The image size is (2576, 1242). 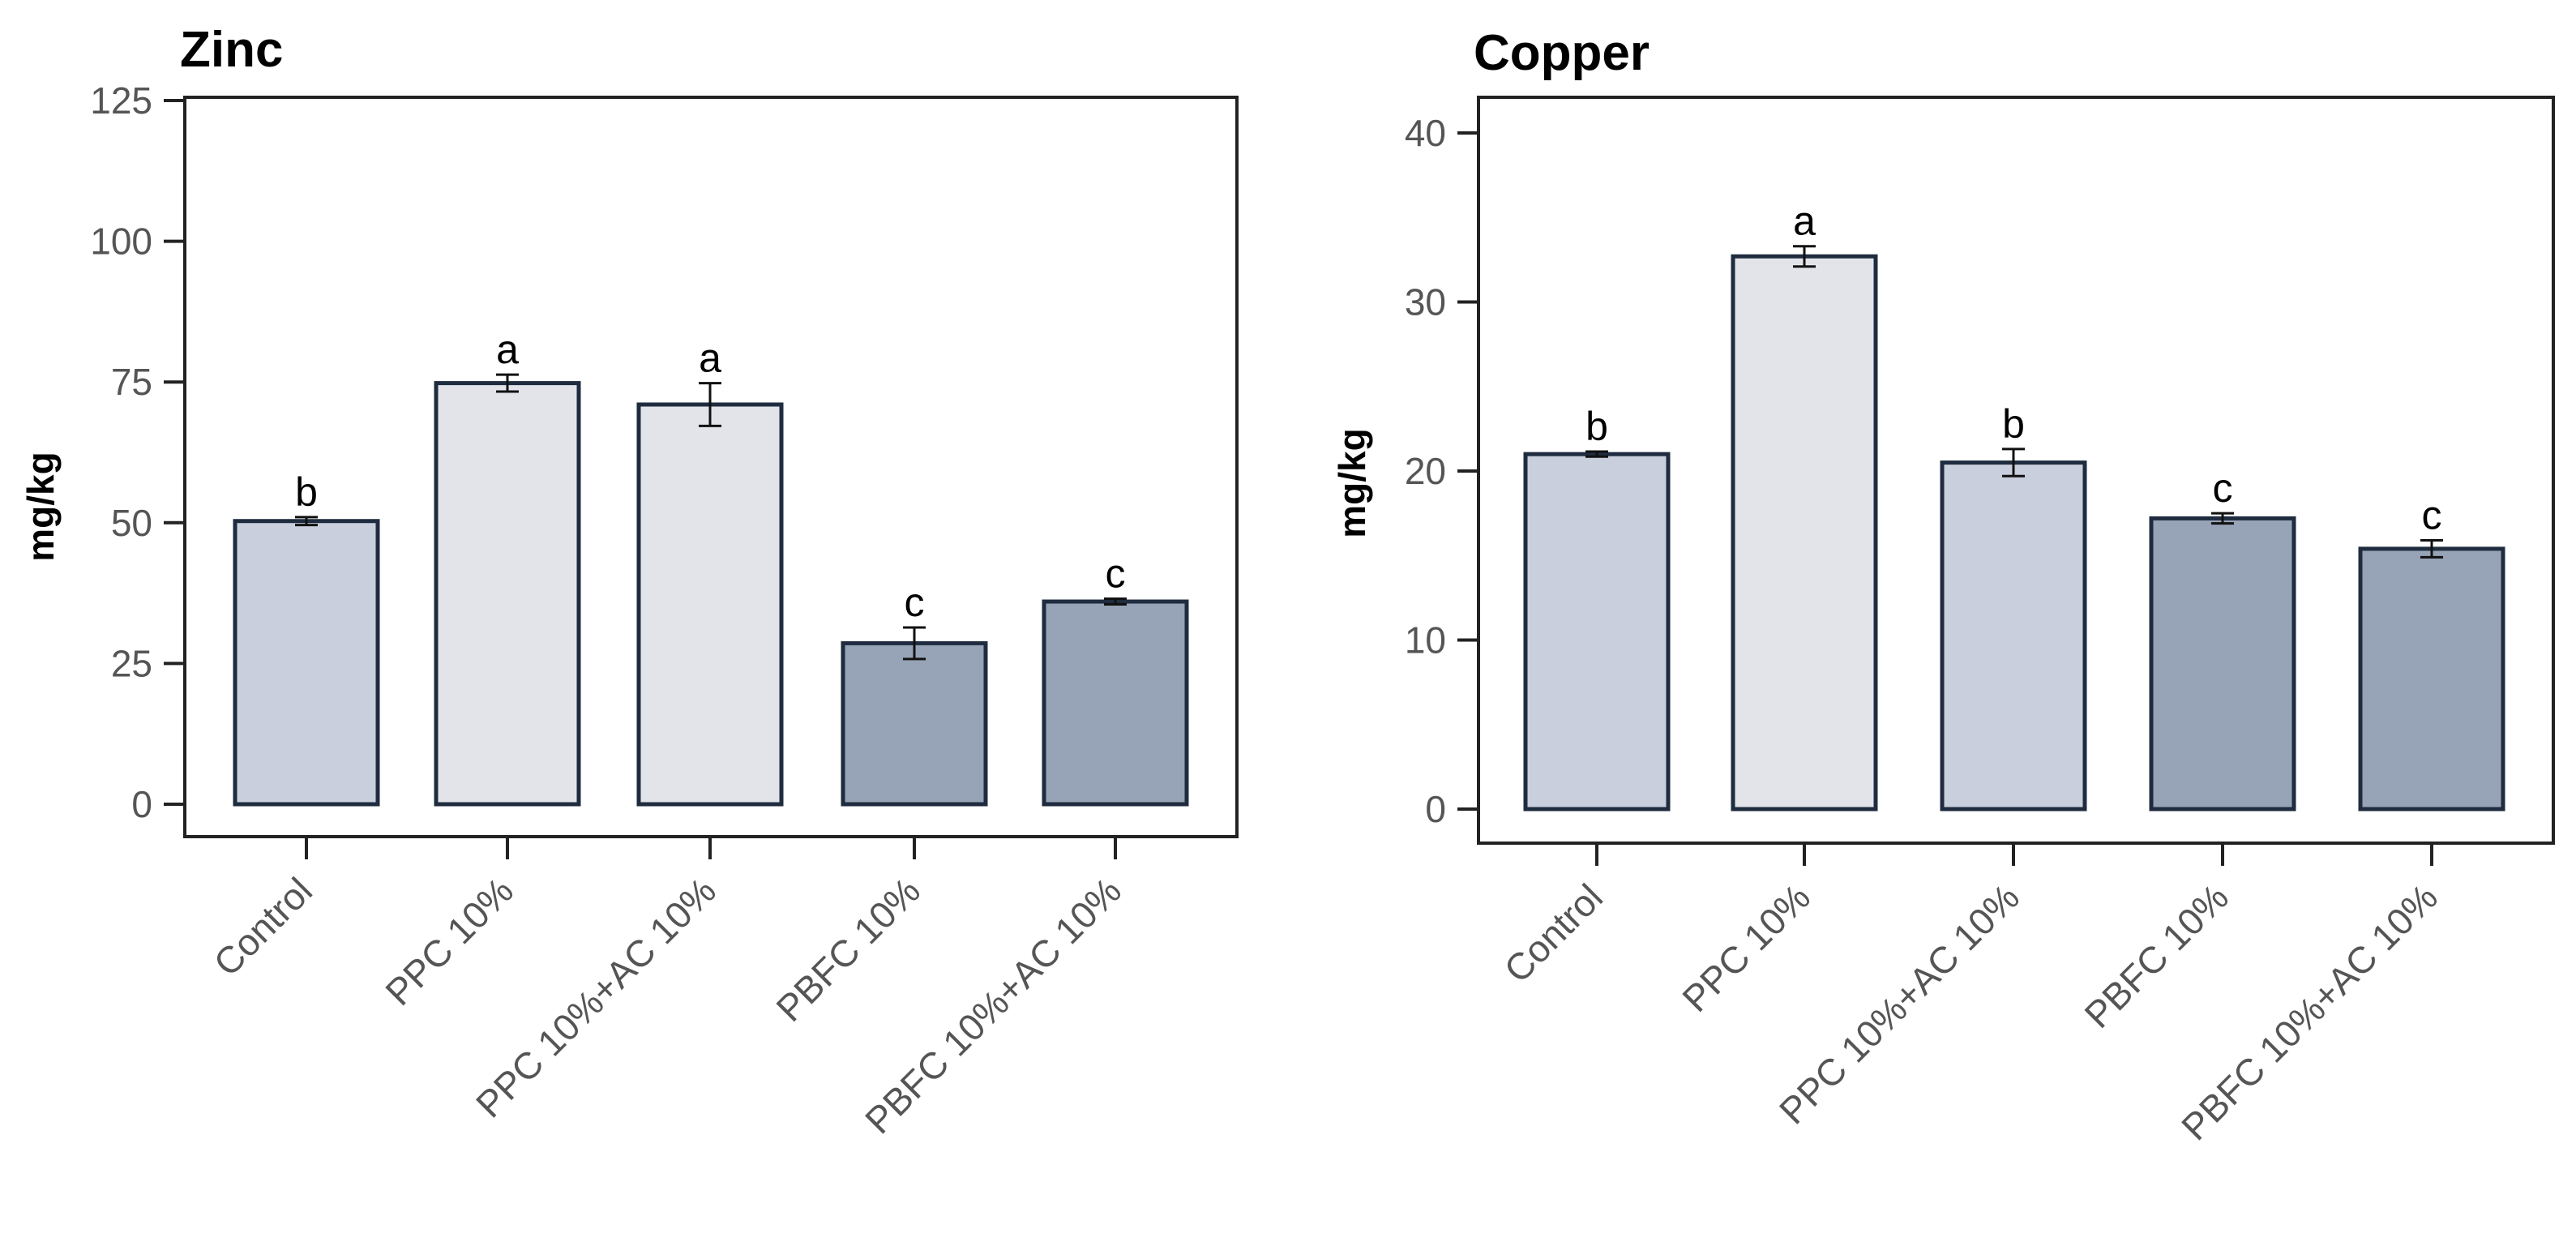 What do you see at coordinates (1425, 133) in the screenshot?
I see `y-tick-label: 40` at bounding box center [1425, 133].